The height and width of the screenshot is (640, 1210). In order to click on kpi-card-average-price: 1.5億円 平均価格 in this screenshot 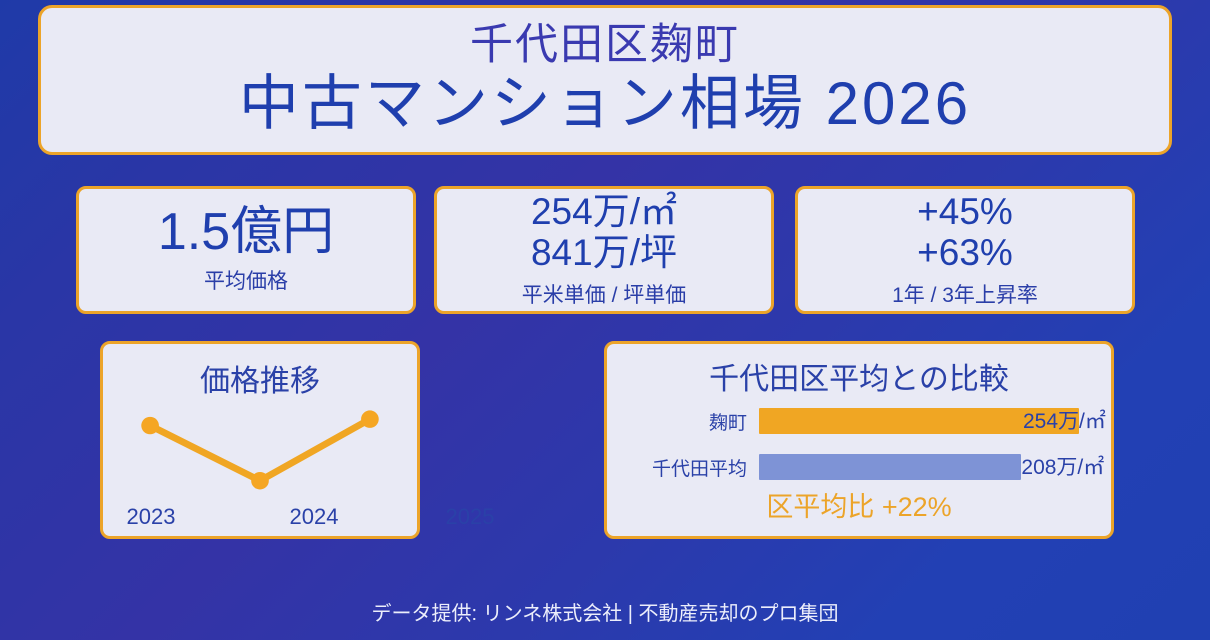, I will do `click(246, 250)`.